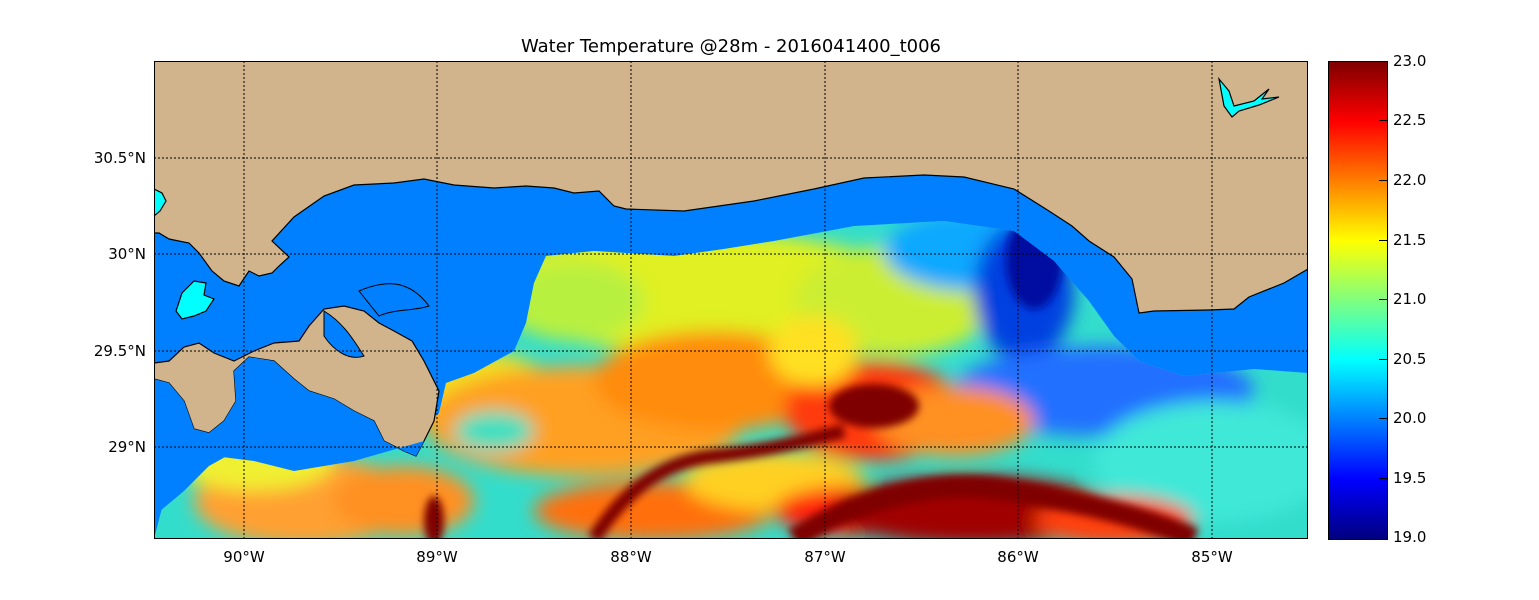  Describe the element at coordinates (1410, 240) in the screenshot. I see `colorbar-label: 21.5` at that location.